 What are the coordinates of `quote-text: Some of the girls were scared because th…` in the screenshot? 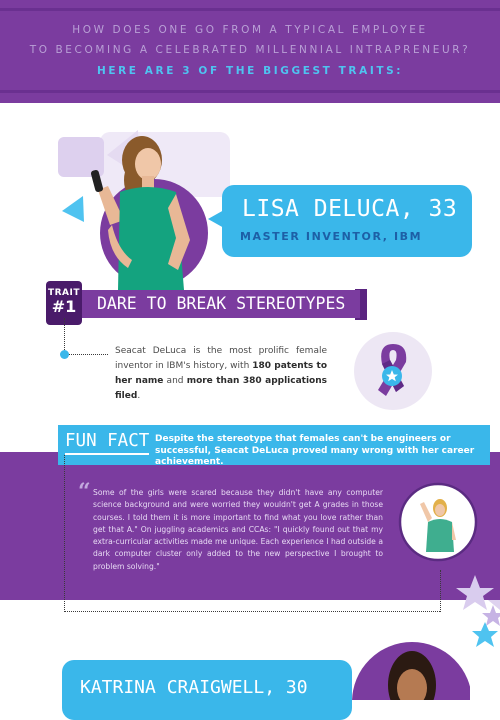 It's located at (238, 529).